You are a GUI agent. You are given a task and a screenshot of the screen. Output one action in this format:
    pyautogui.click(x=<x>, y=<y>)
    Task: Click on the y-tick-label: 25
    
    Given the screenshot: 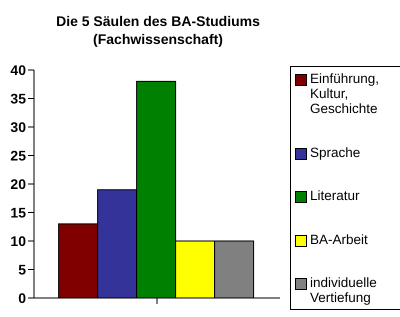 What is the action you would take?
    pyautogui.click(x=18, y=155)
    